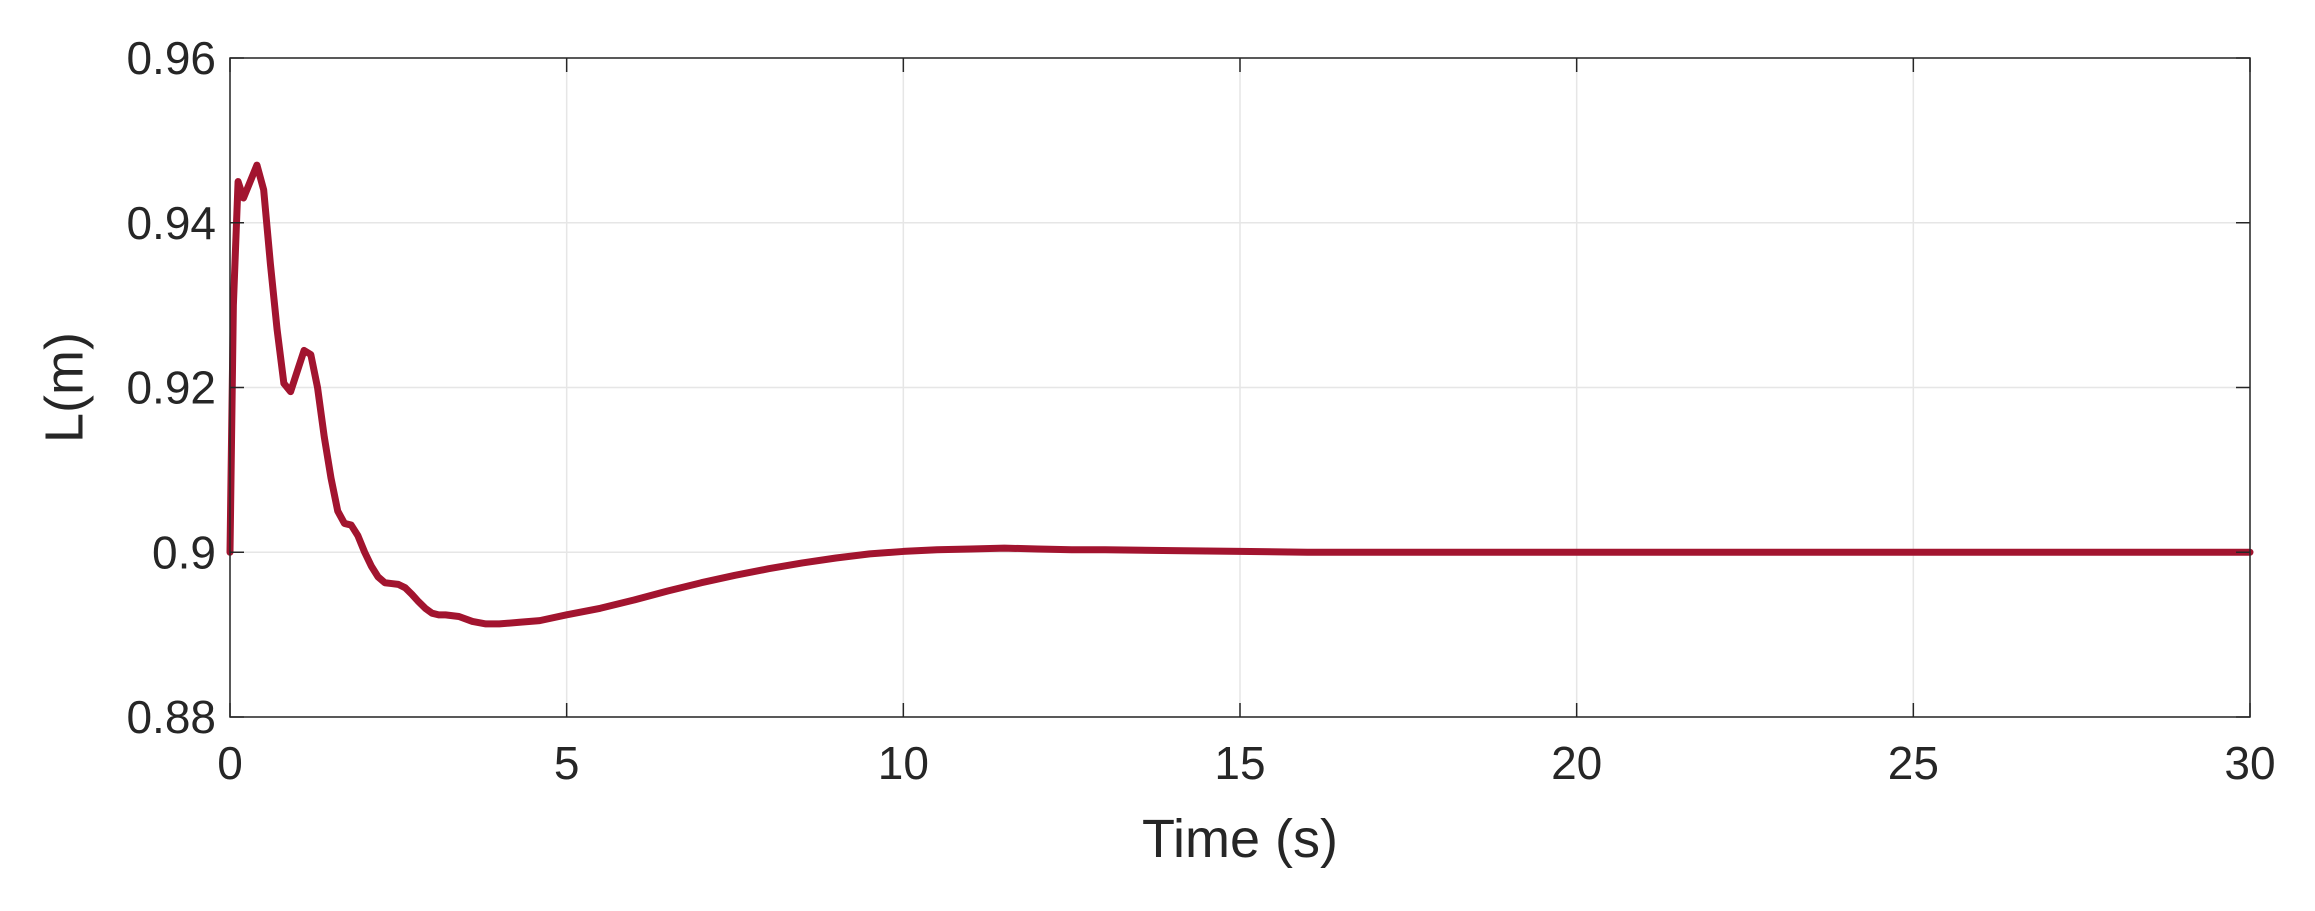 The height and width of the screenshot is (911, 2315). I want to click on y-tick-label: 0.92, so click(171, 388).